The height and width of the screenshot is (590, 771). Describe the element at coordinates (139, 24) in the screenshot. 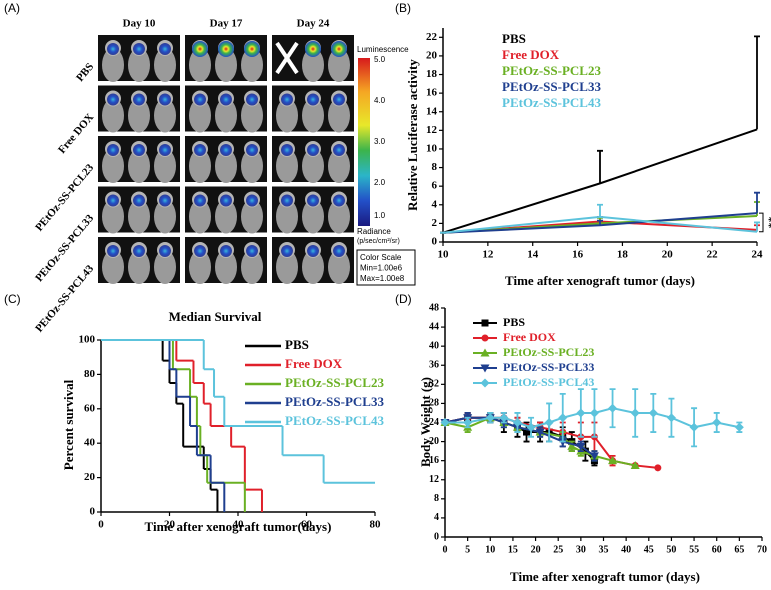

I see `day-label: Day 10` at that location.